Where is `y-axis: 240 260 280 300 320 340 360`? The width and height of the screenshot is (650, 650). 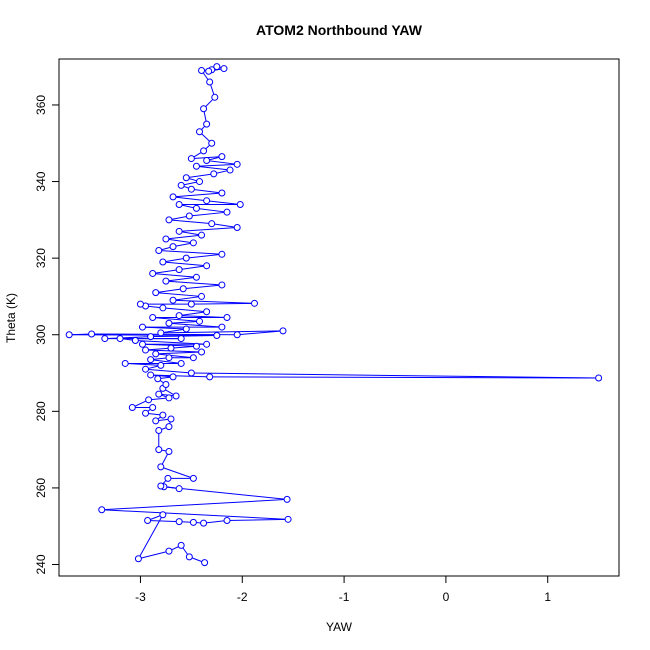
y-axis: 240 260 280 300 320 340 360 is located at coordinates (47, 335).